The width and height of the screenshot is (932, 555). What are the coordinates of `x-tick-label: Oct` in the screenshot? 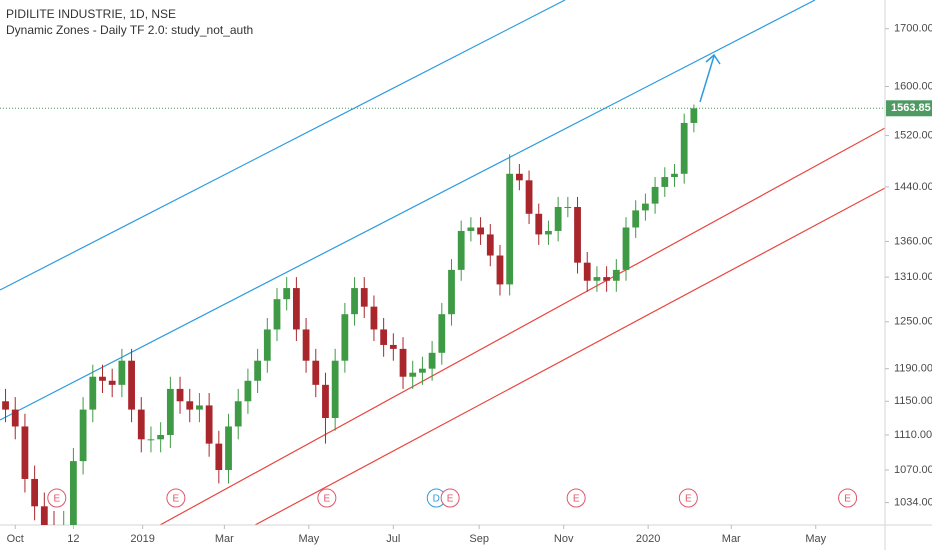 It's located at (15, 539).